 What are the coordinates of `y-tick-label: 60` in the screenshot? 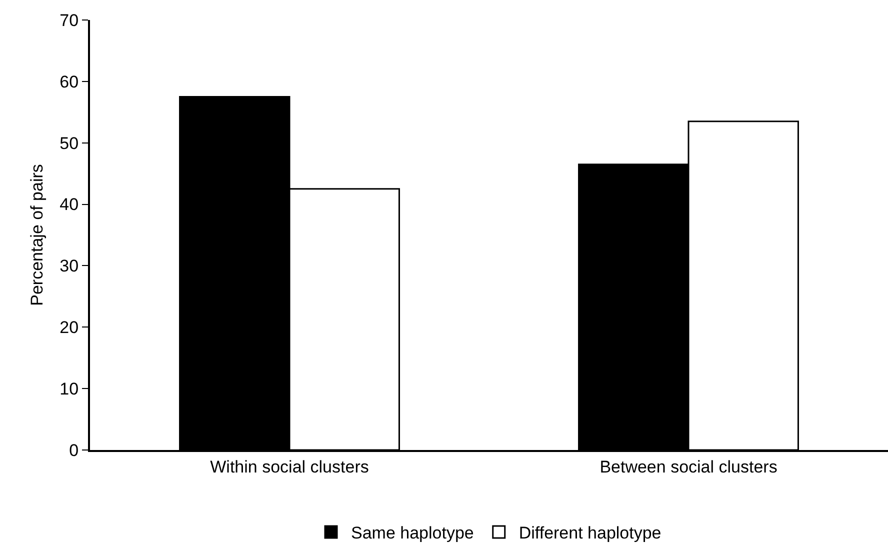 It's located at (69, 82).